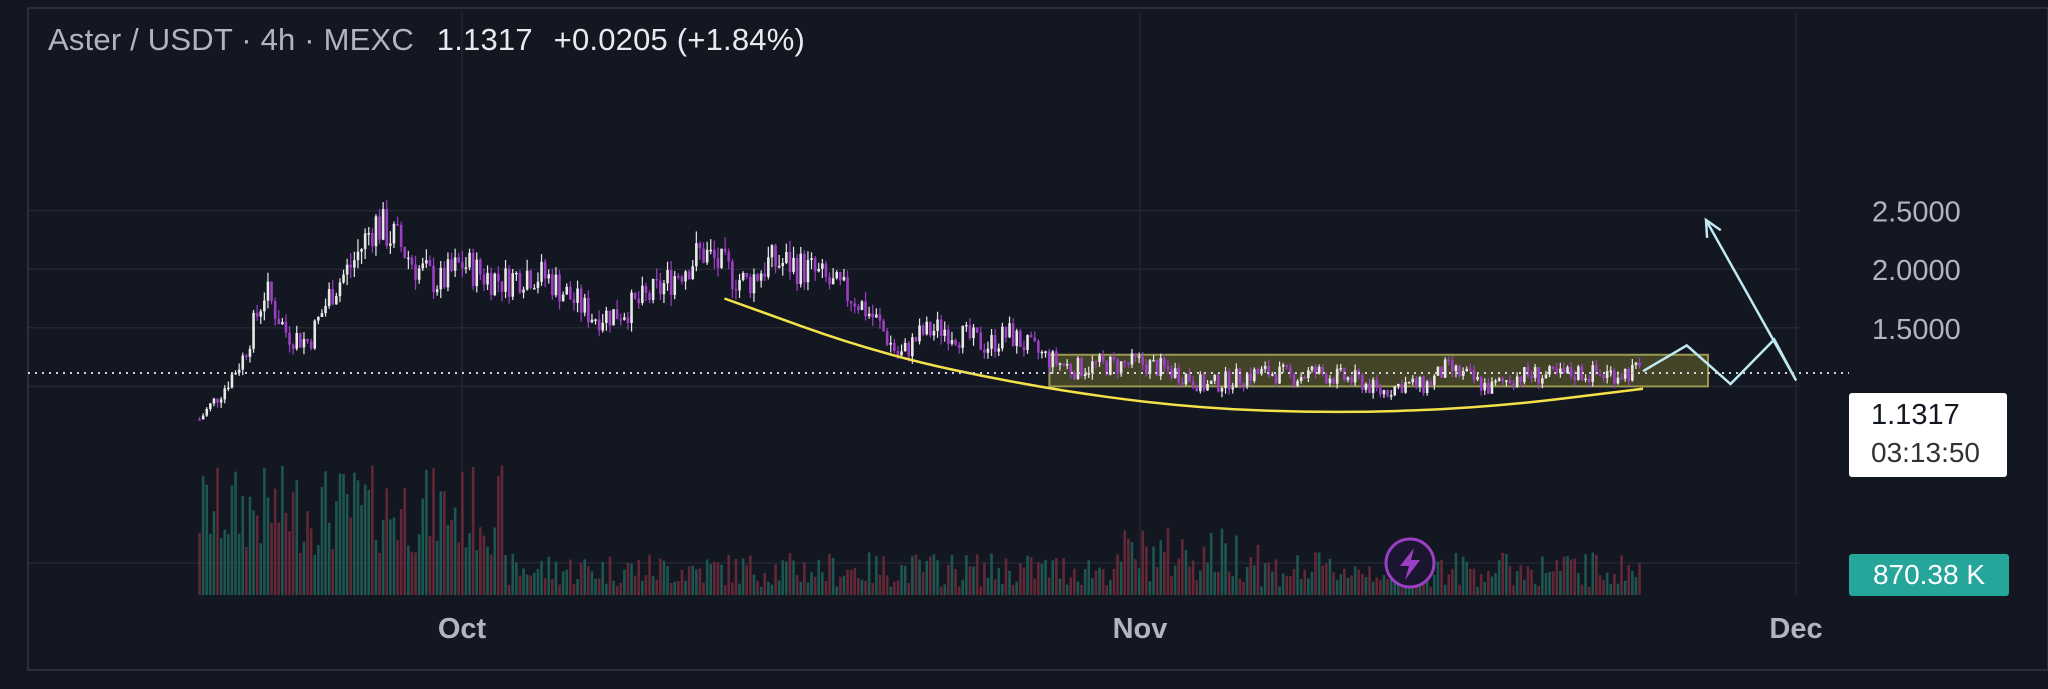 The image size is (2048, 689). I want to click on lightning-icon, so click(1410, 563).